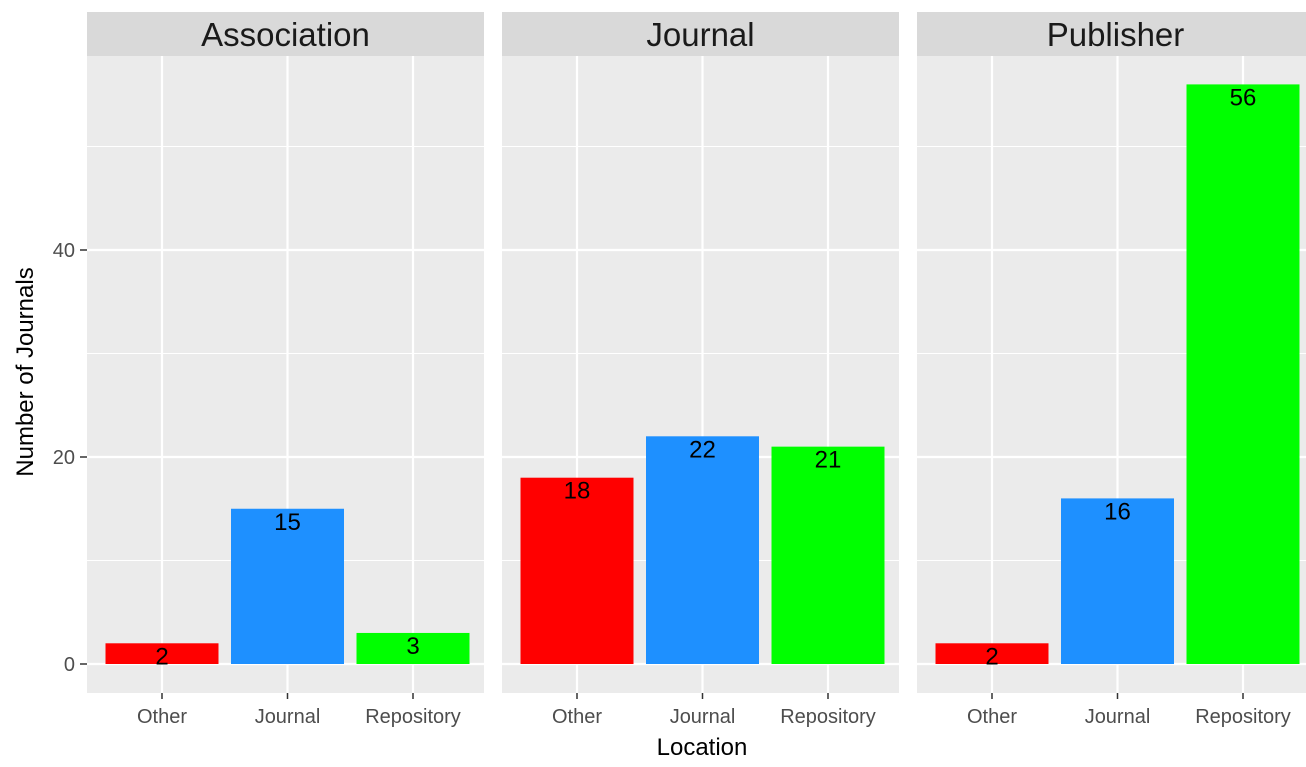  Describe the element at coordinates (702, 747) in the screenshot. I see `x-axis-title: Location` at that location.